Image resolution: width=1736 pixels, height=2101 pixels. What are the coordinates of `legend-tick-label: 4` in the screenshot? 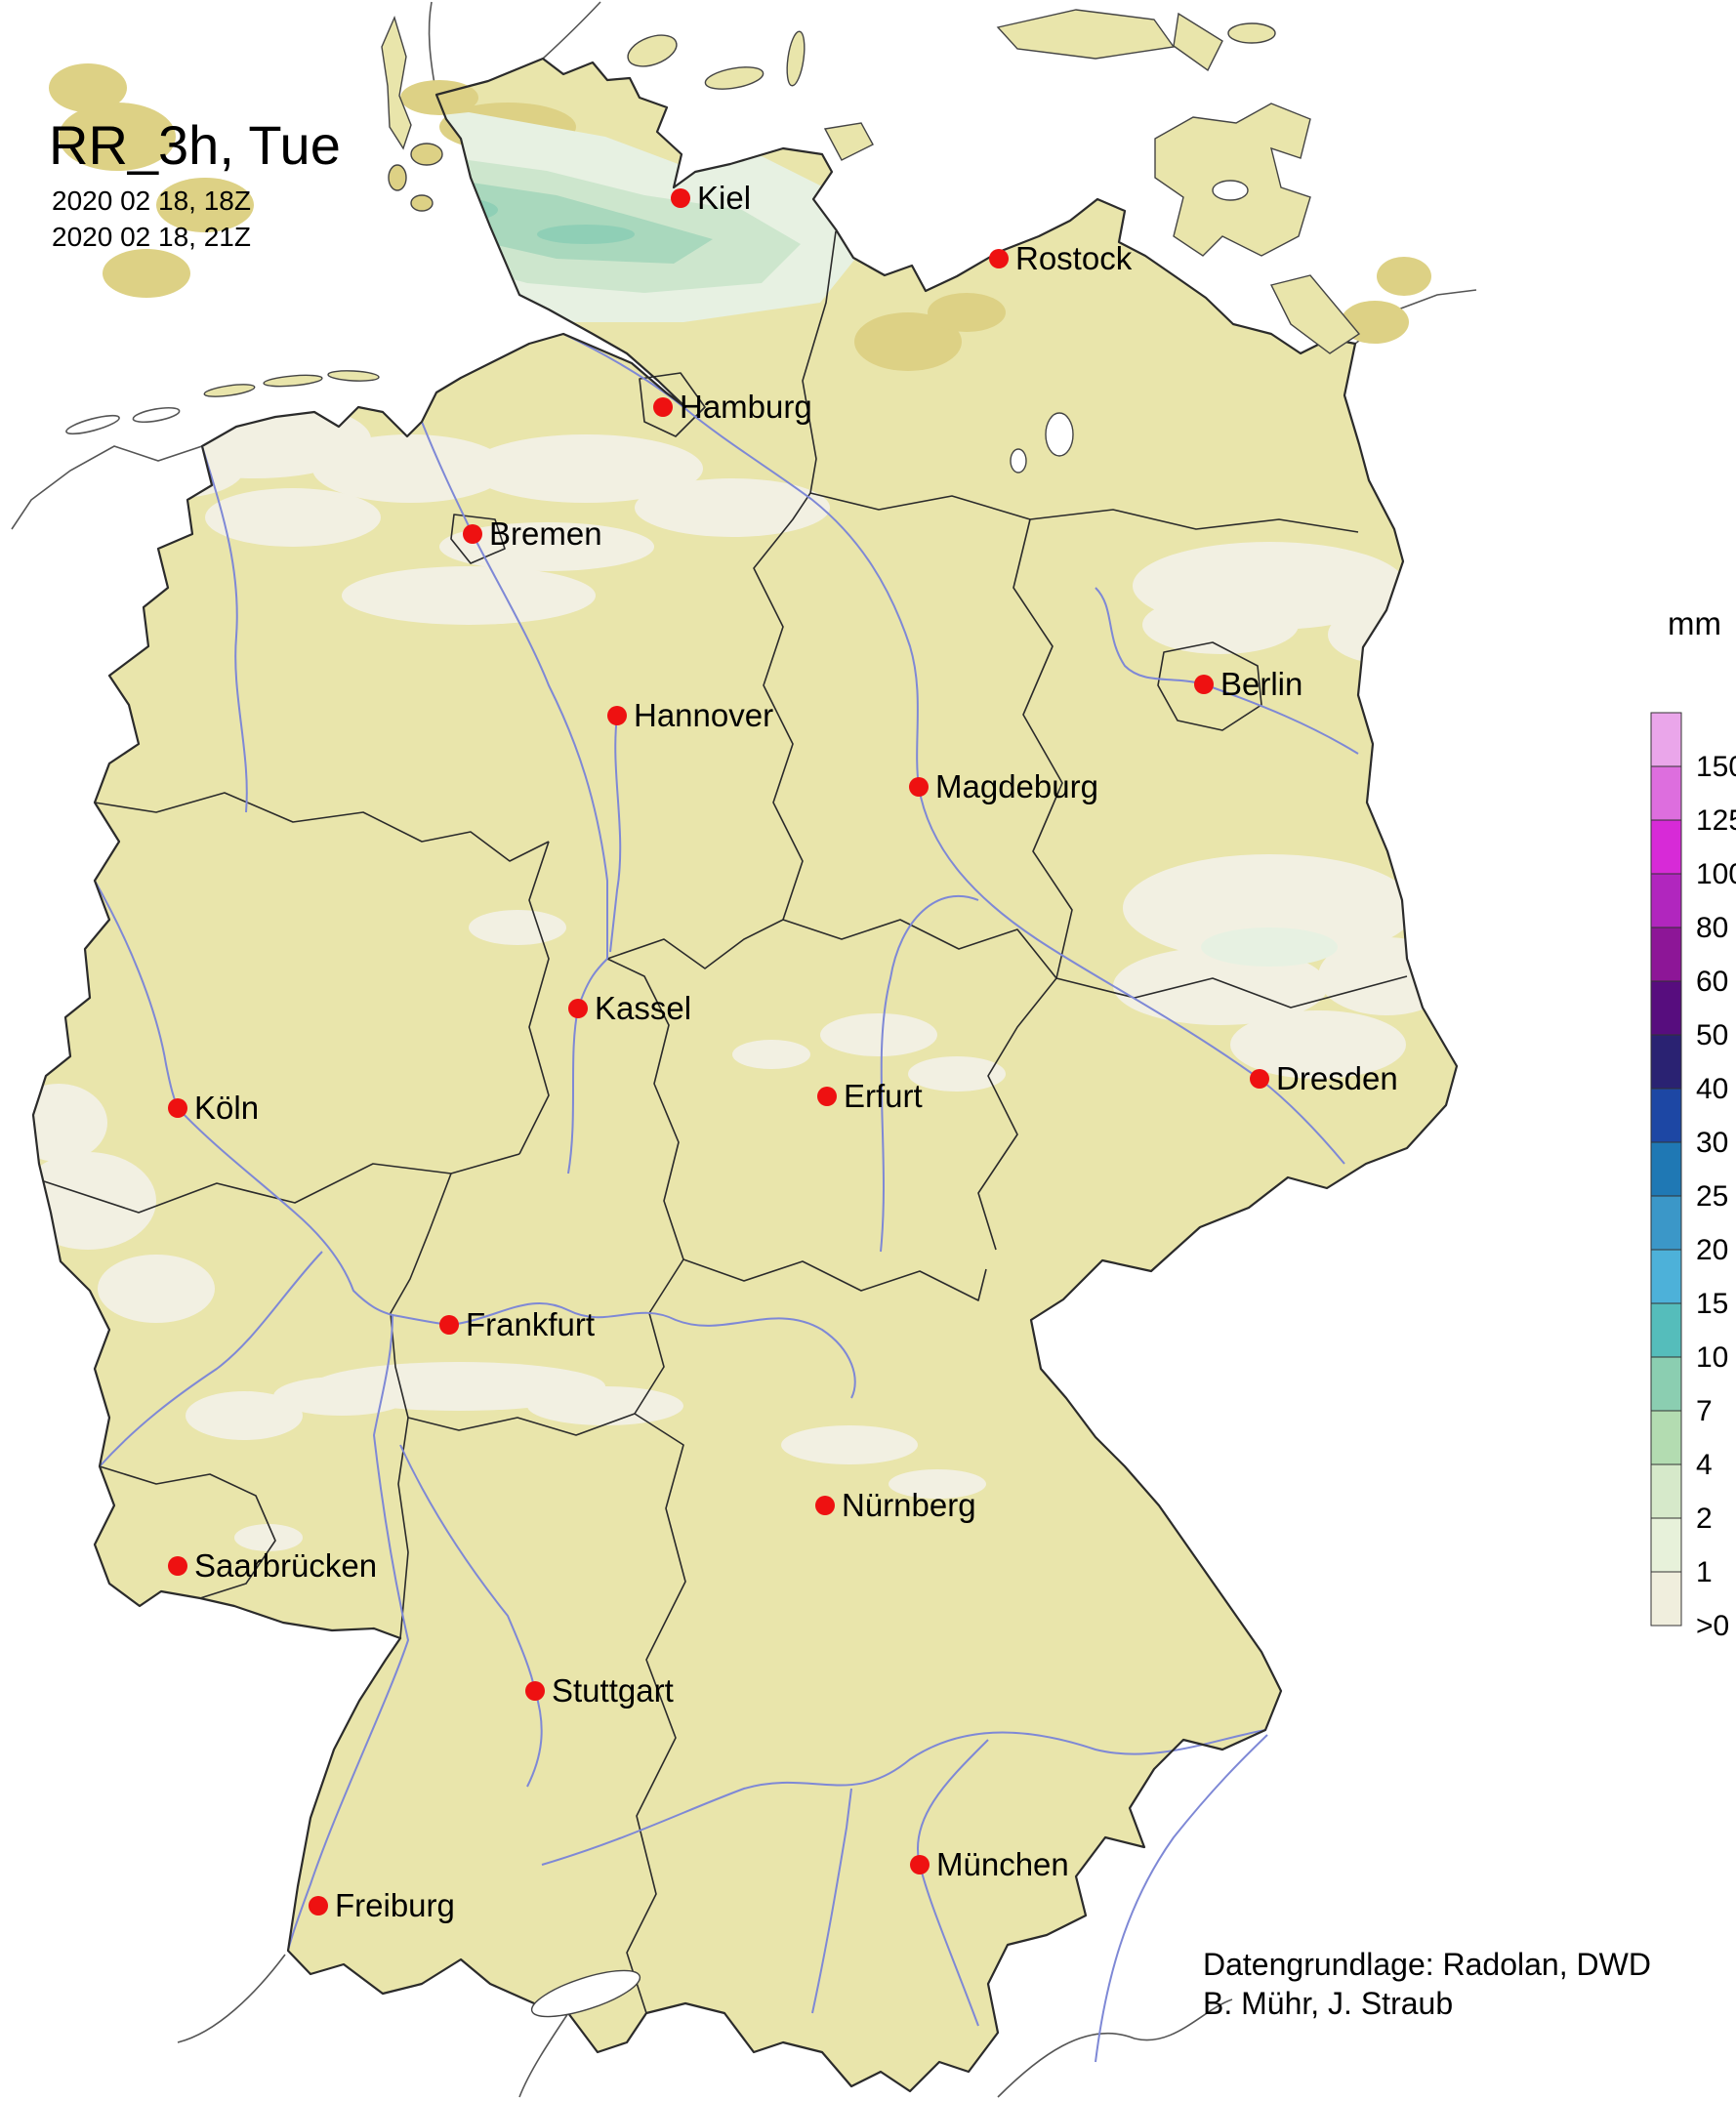 It's located at (1704, 1465).